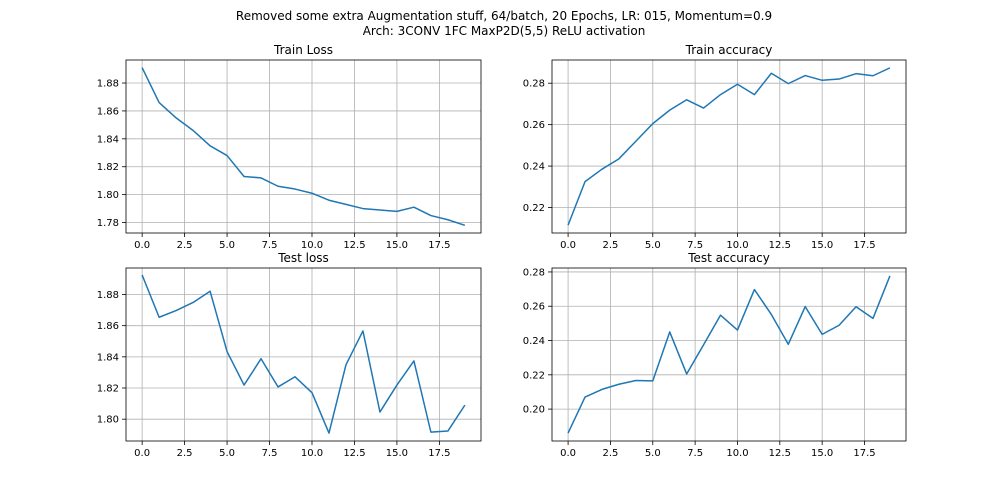 The image size is (1008, 504). Describe the element at coordinates (737, 453) in the screenshot. I see `test-accuracy-xtick-label-4: 10.0` at that location.